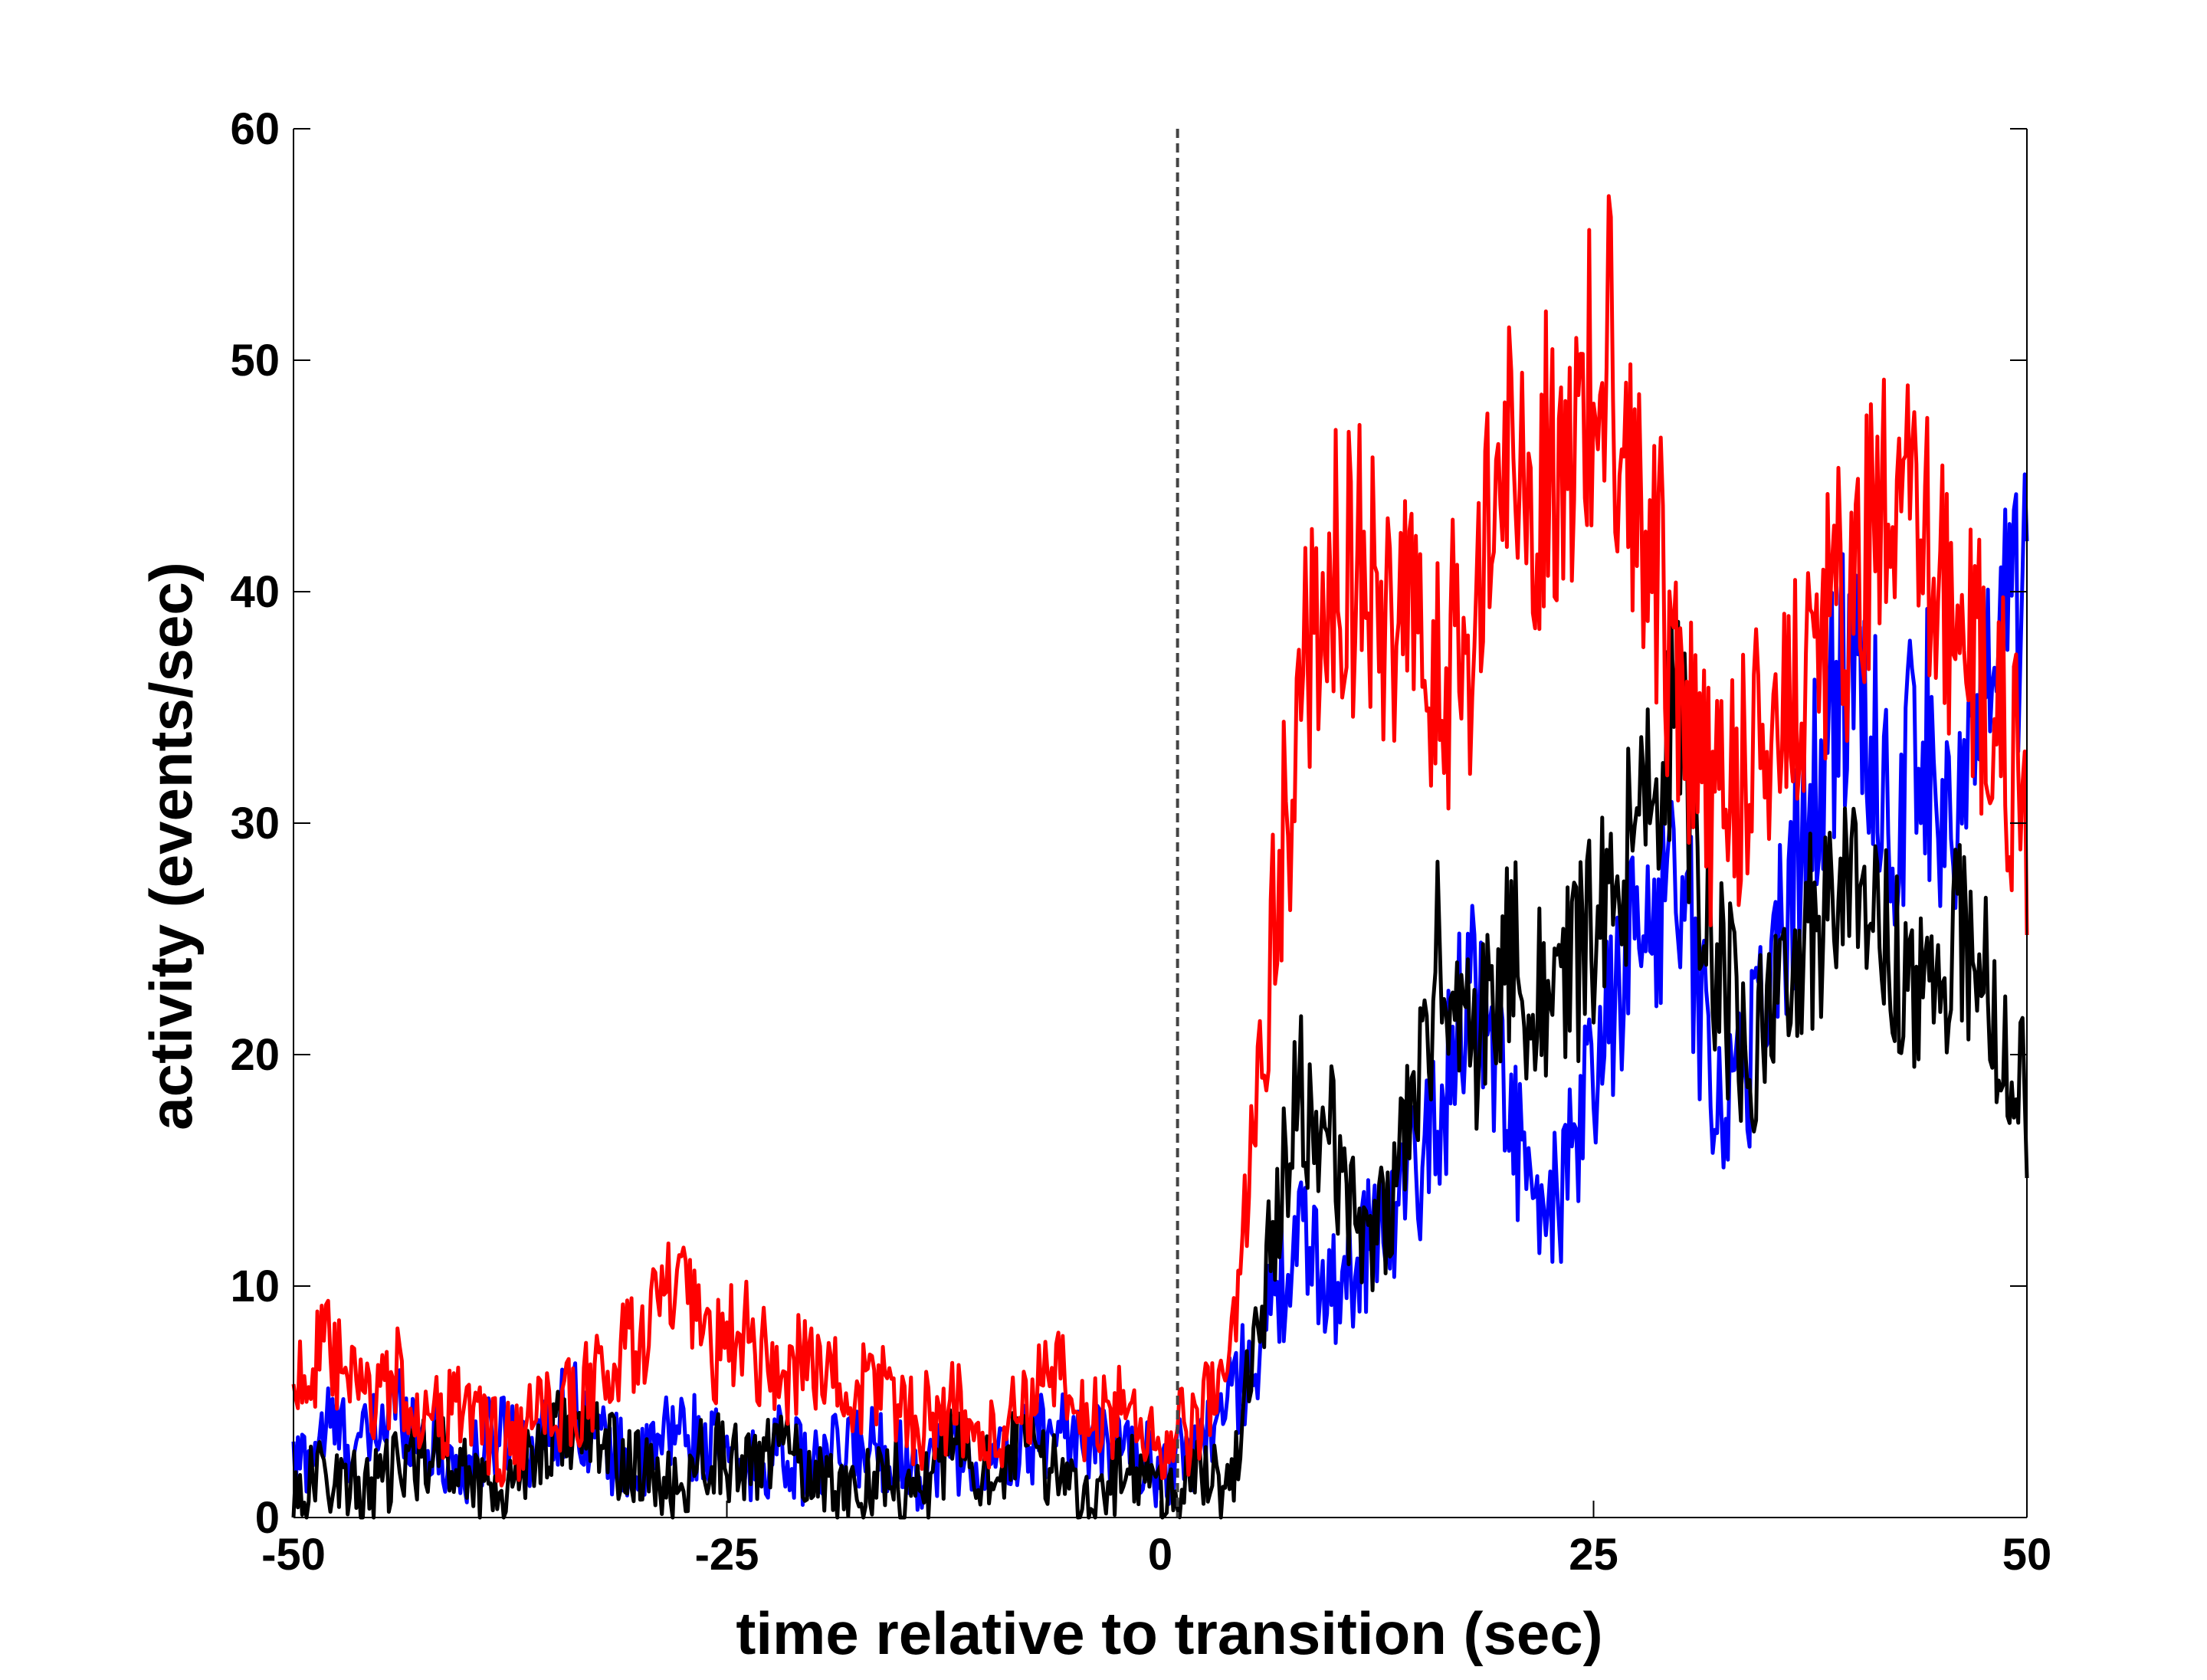  I want to click on y-tick-label: 60, so click(255, 129).